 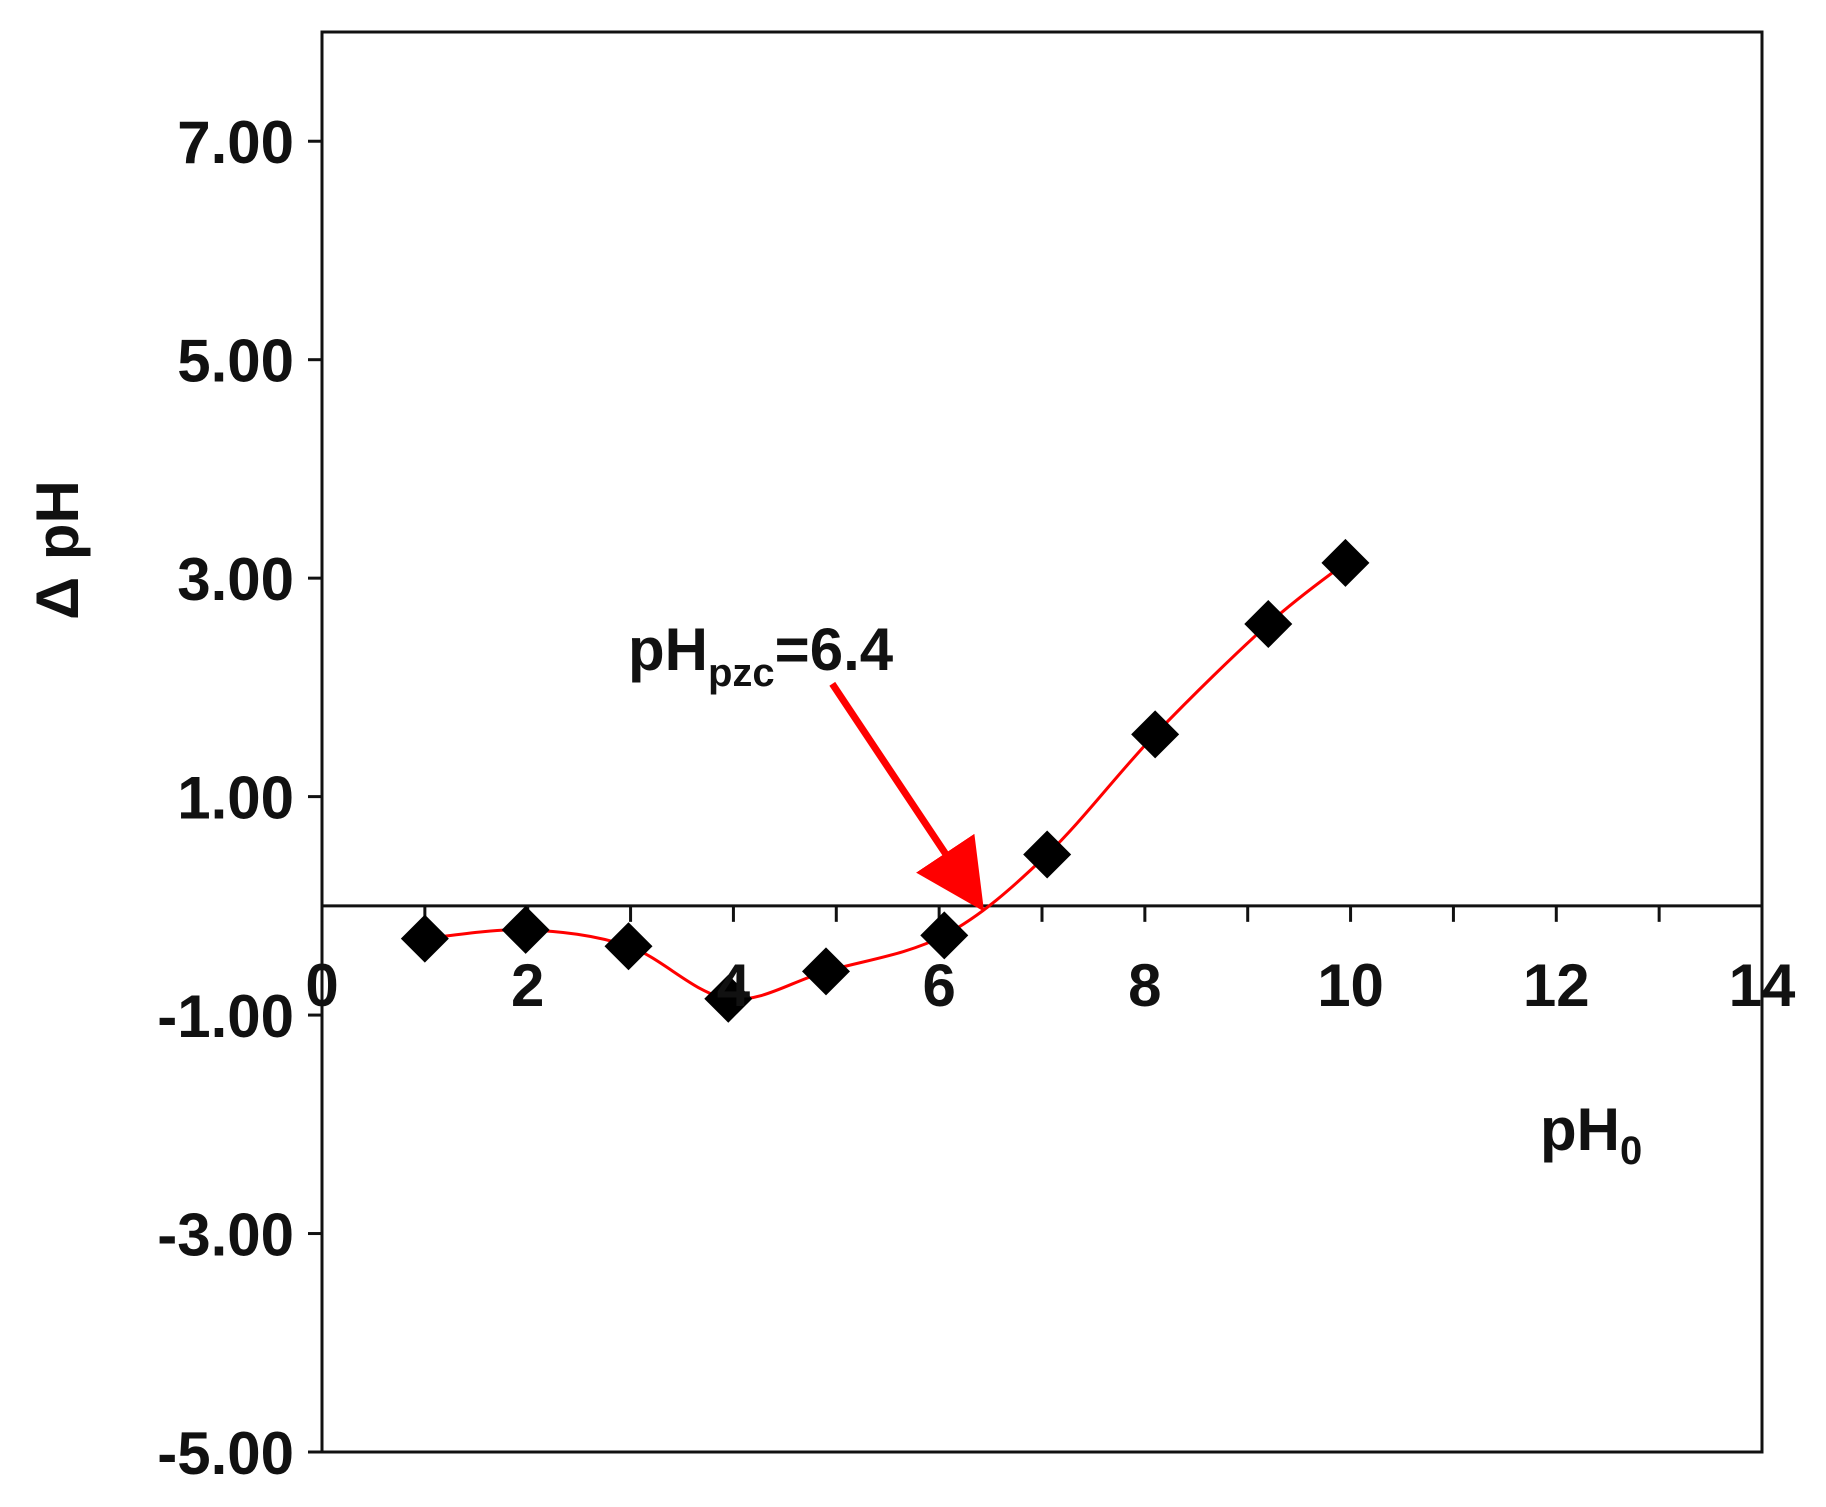 I want to click on pzc-annotation-main: pH, so click(x=668, y=649).